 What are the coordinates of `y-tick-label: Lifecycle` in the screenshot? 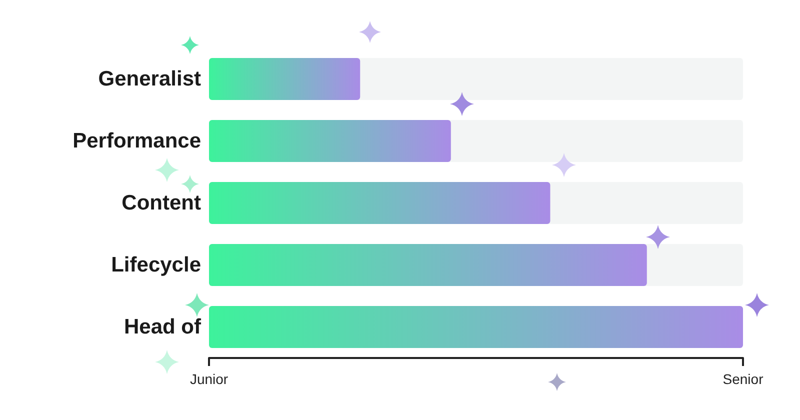 It's located at (156, 265).